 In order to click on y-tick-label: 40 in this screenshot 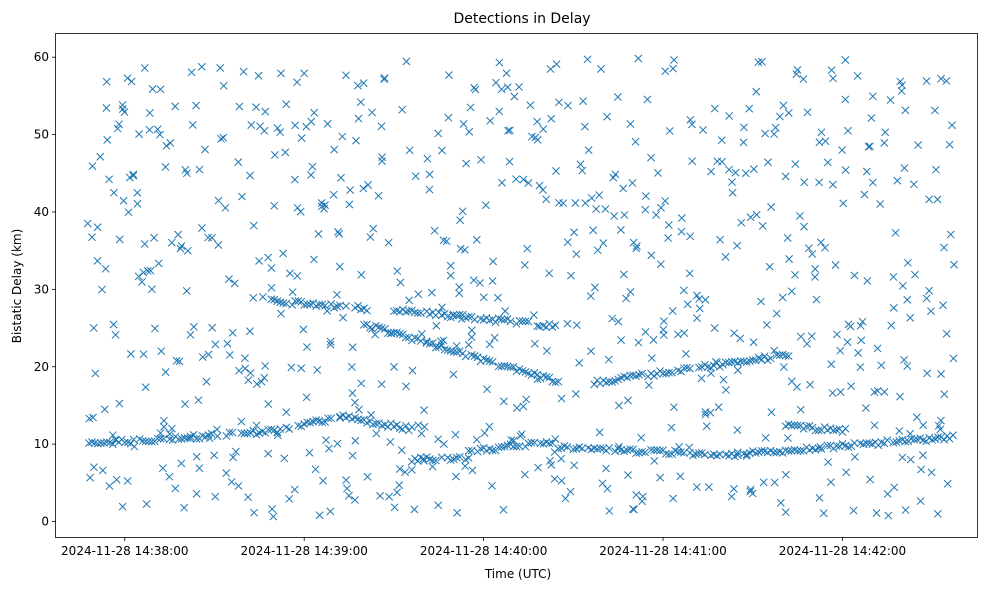, I will do `click(41, 212)`.